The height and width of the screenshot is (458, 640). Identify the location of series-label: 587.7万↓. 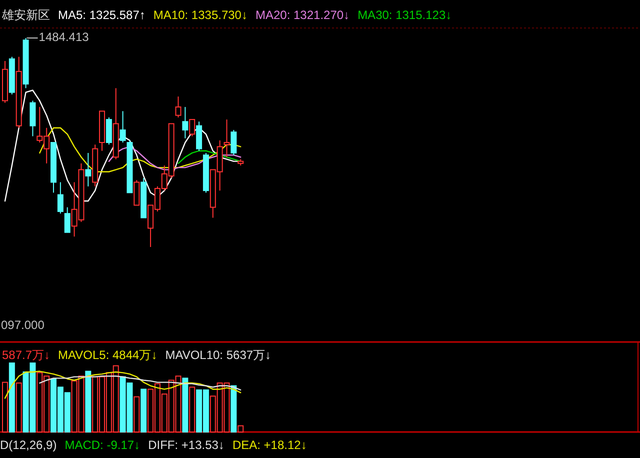
(26, 355).